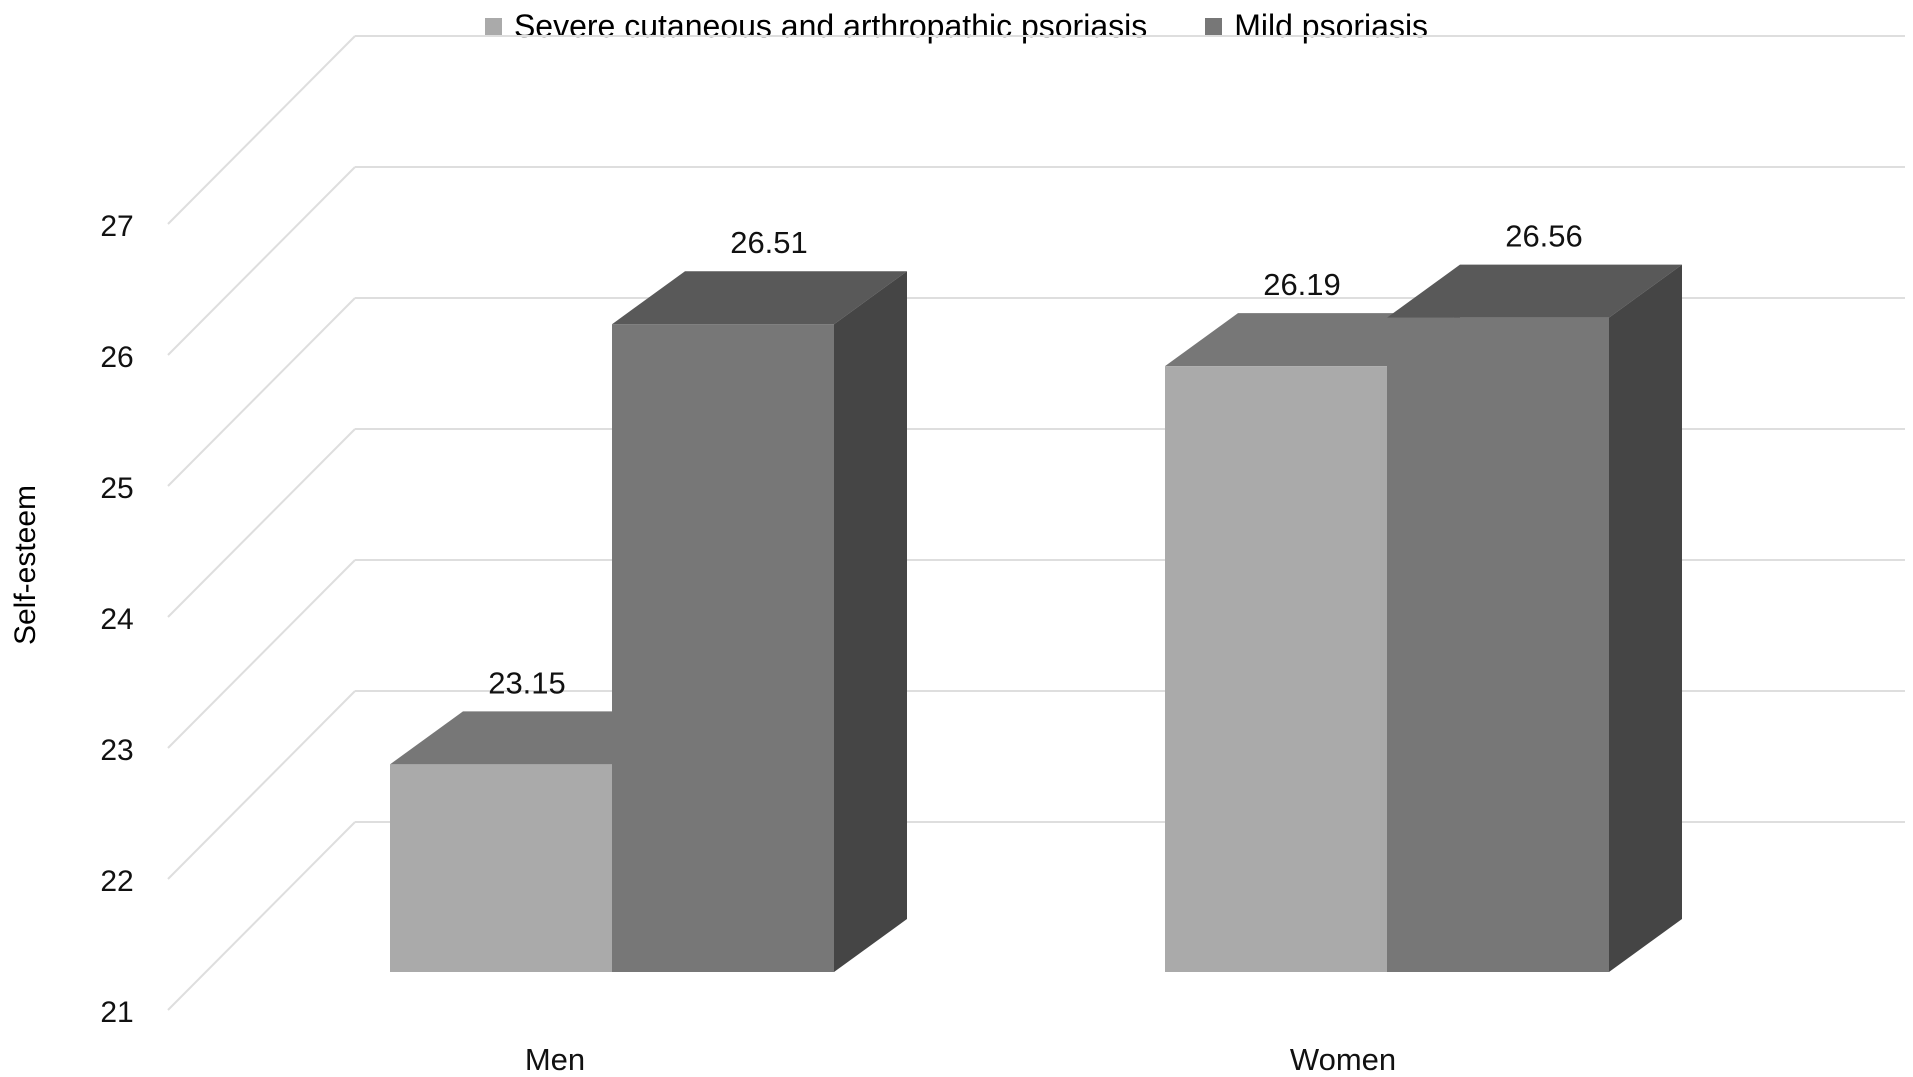 The height and width of the screenshot is (1077, 1913). Describe the element at coordinates (960, 1059) in the screenshot. I see `x-axis-ticks: Men Women` at that location.